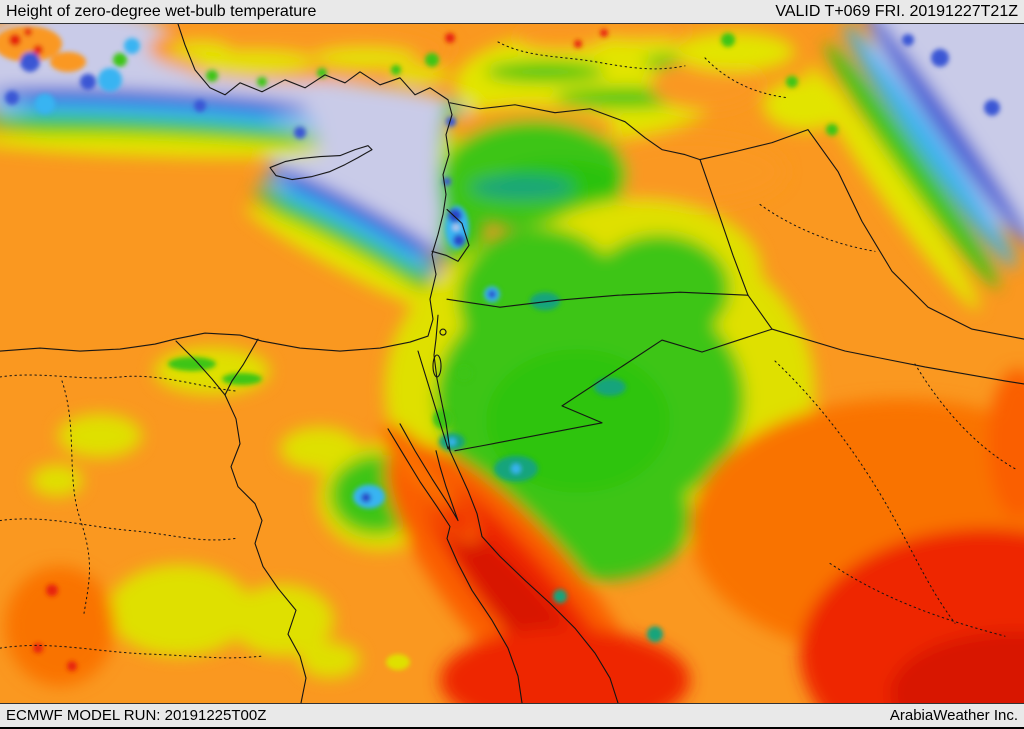 This screenshot has height=729, width=1024. I want to click on valid-time-label: VALID T+069 FRI. 20191227T21Z, so click(896, 11).